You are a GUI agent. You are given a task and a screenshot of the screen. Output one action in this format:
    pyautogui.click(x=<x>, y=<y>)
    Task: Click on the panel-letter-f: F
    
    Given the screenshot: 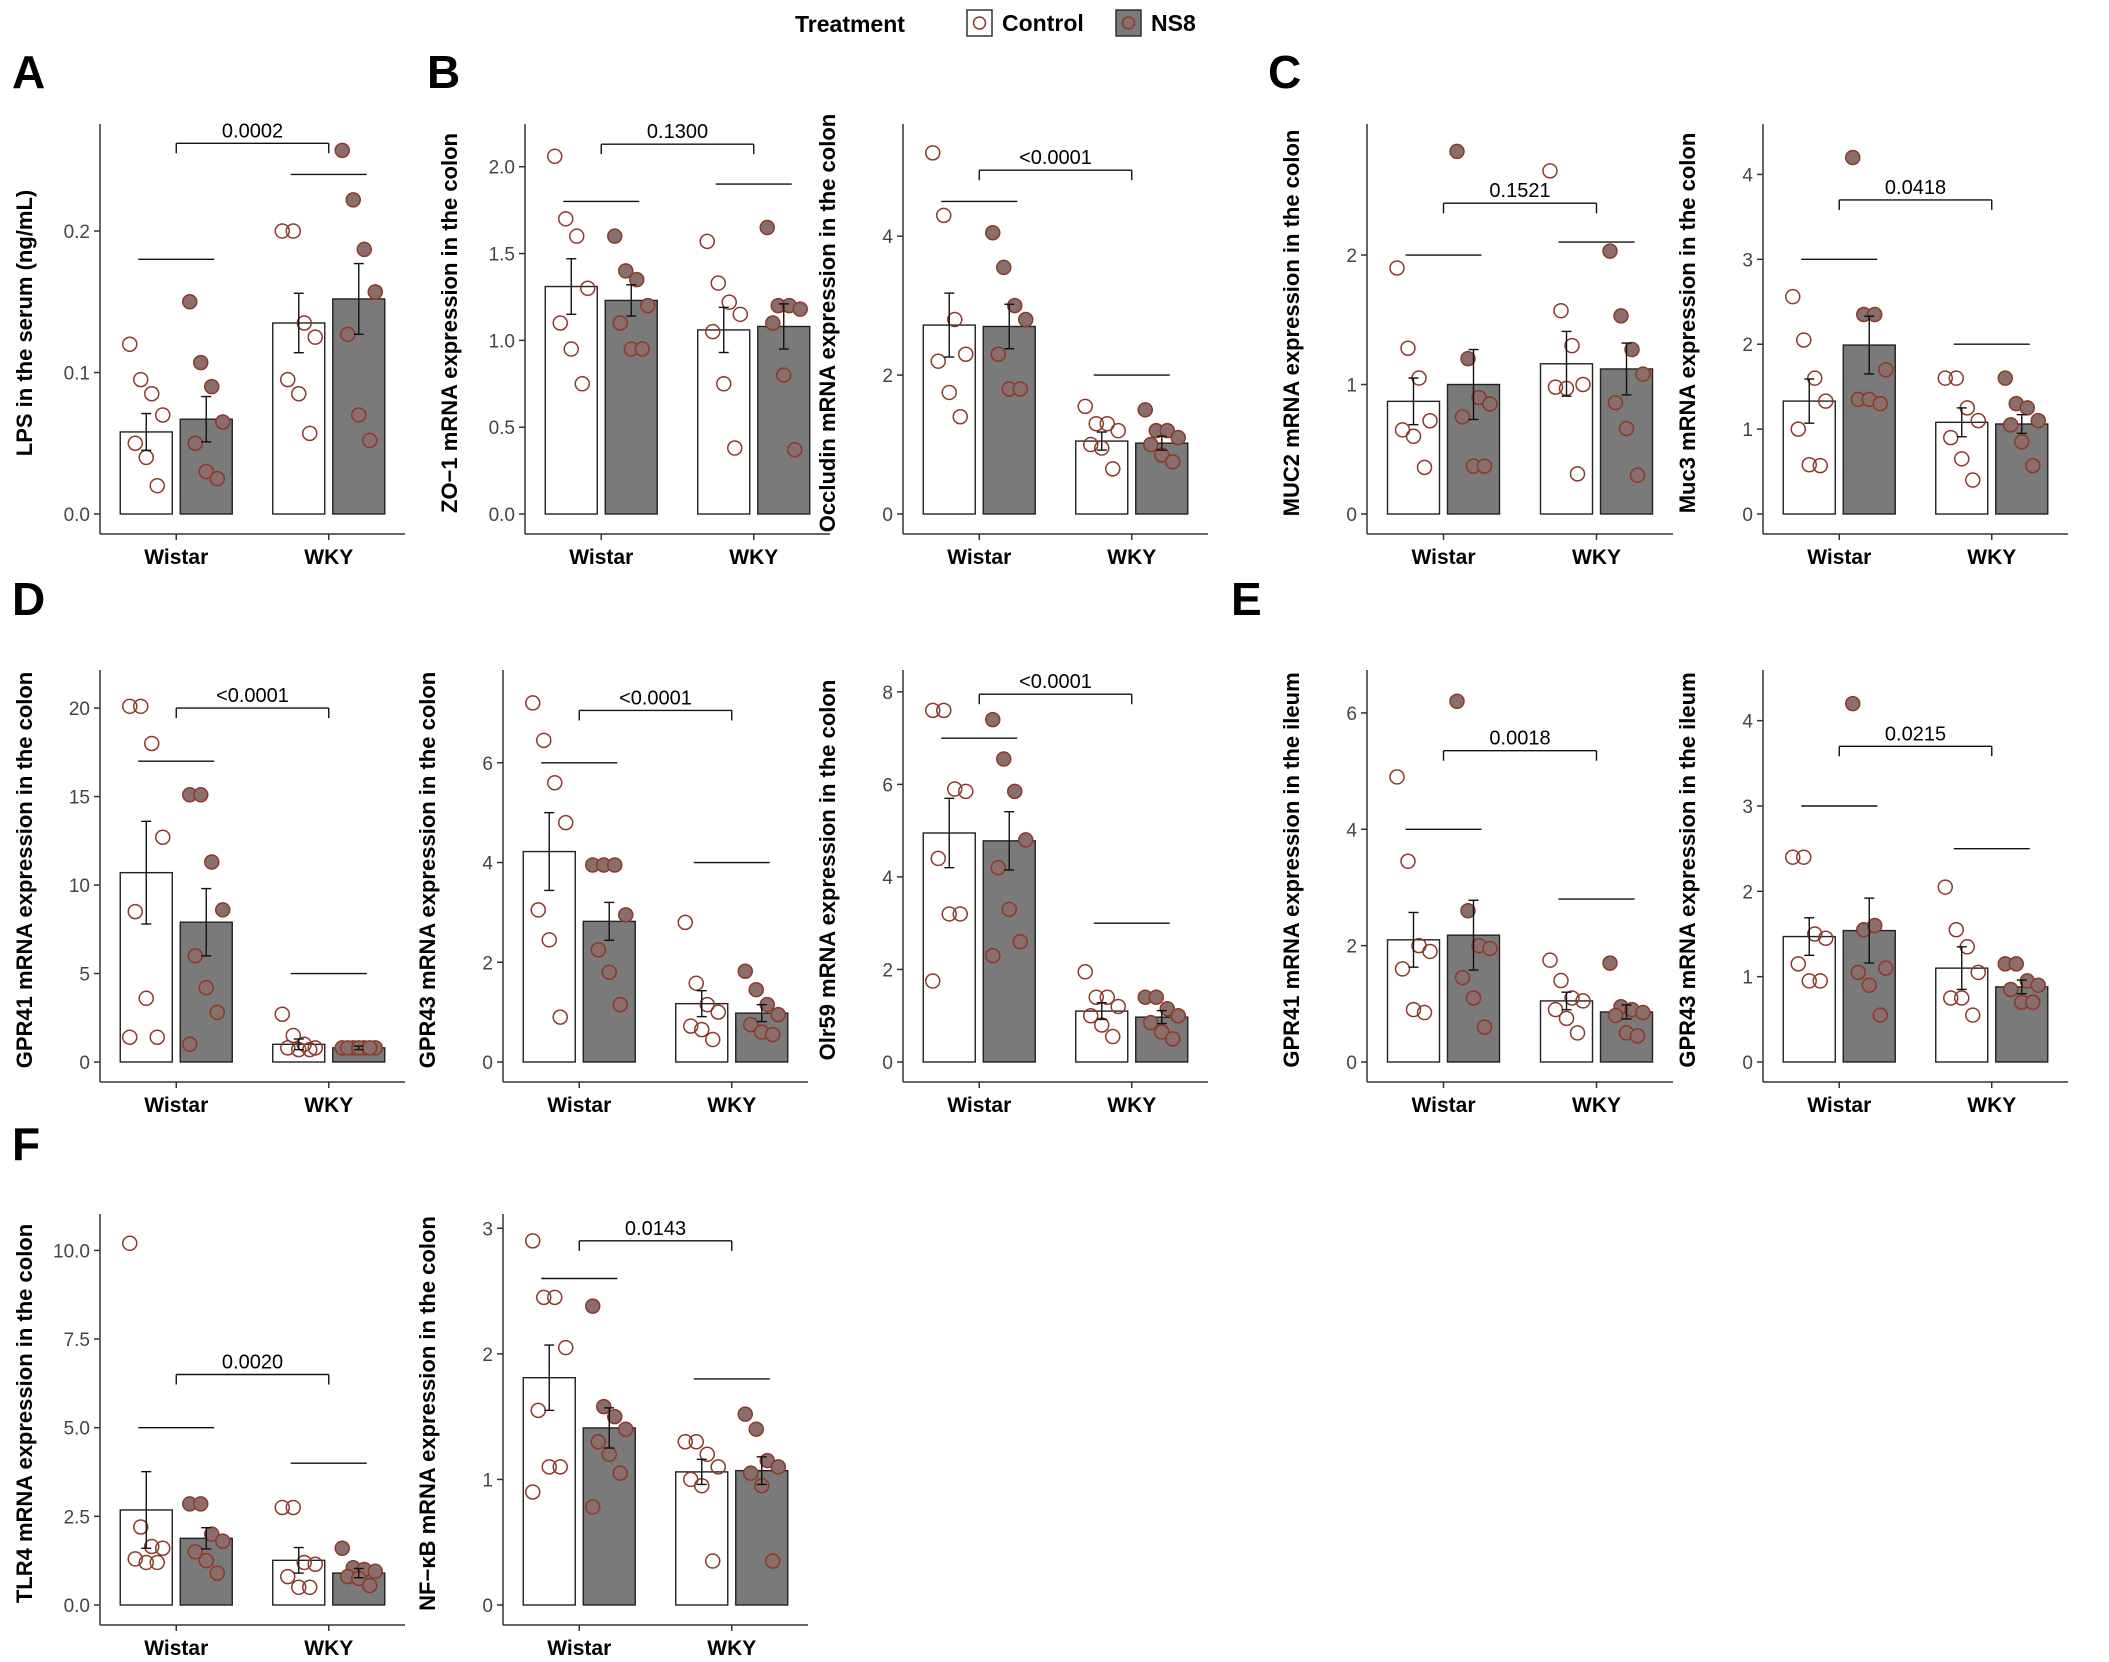 What is the action you would take?
    pyautogui.click(x=26, y=1144)
    